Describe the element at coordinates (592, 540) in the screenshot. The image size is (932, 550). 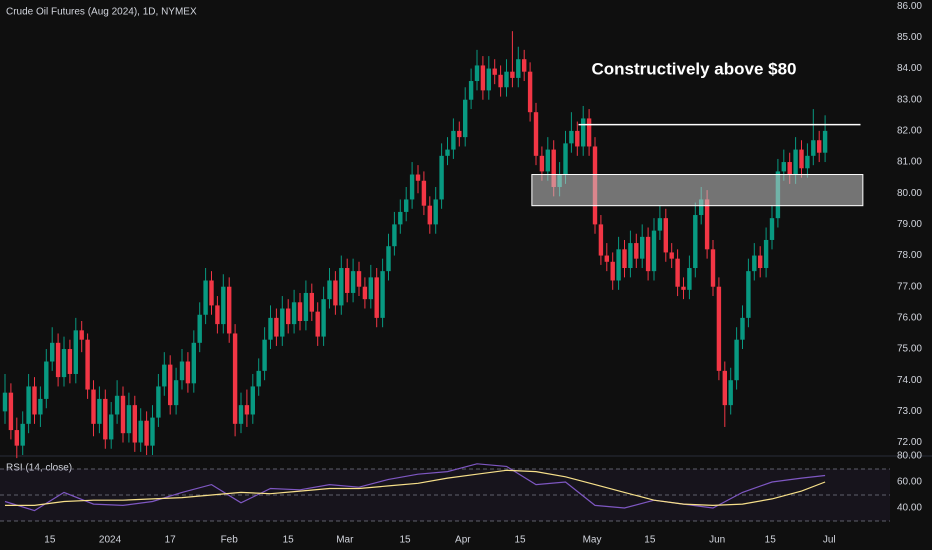
I see `x-tick-label: May` at that location.